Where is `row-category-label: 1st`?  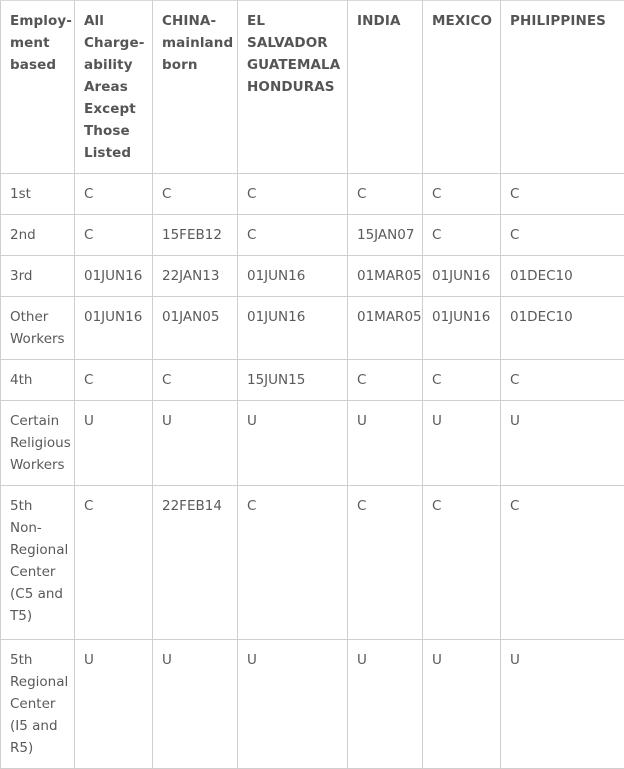 row-category-label: 1st is located at coordinates (38, 194).